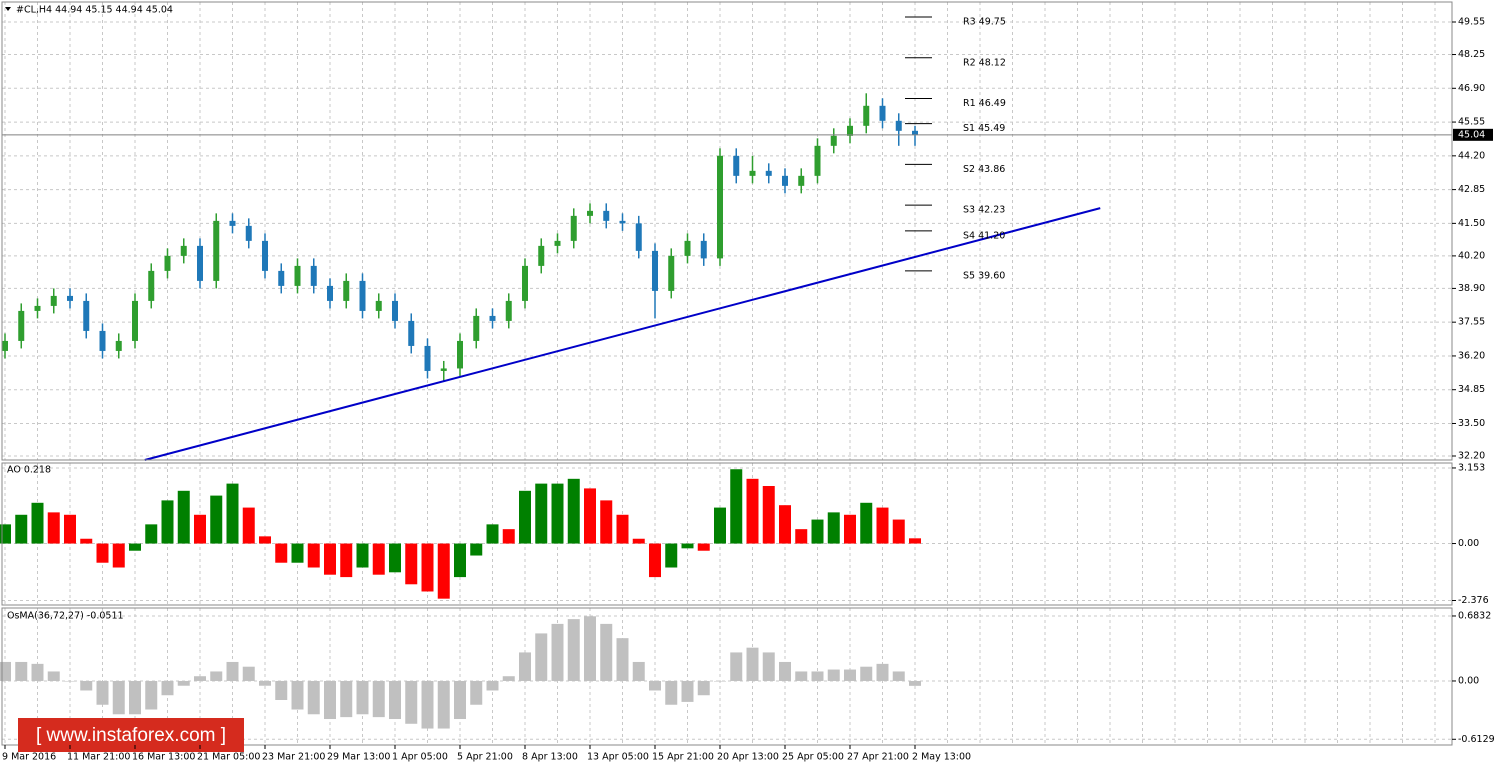 The width and height of the screenshot is (1494, 768). I want to click on y-tick-label: 0.6832, so click(1474, 615).